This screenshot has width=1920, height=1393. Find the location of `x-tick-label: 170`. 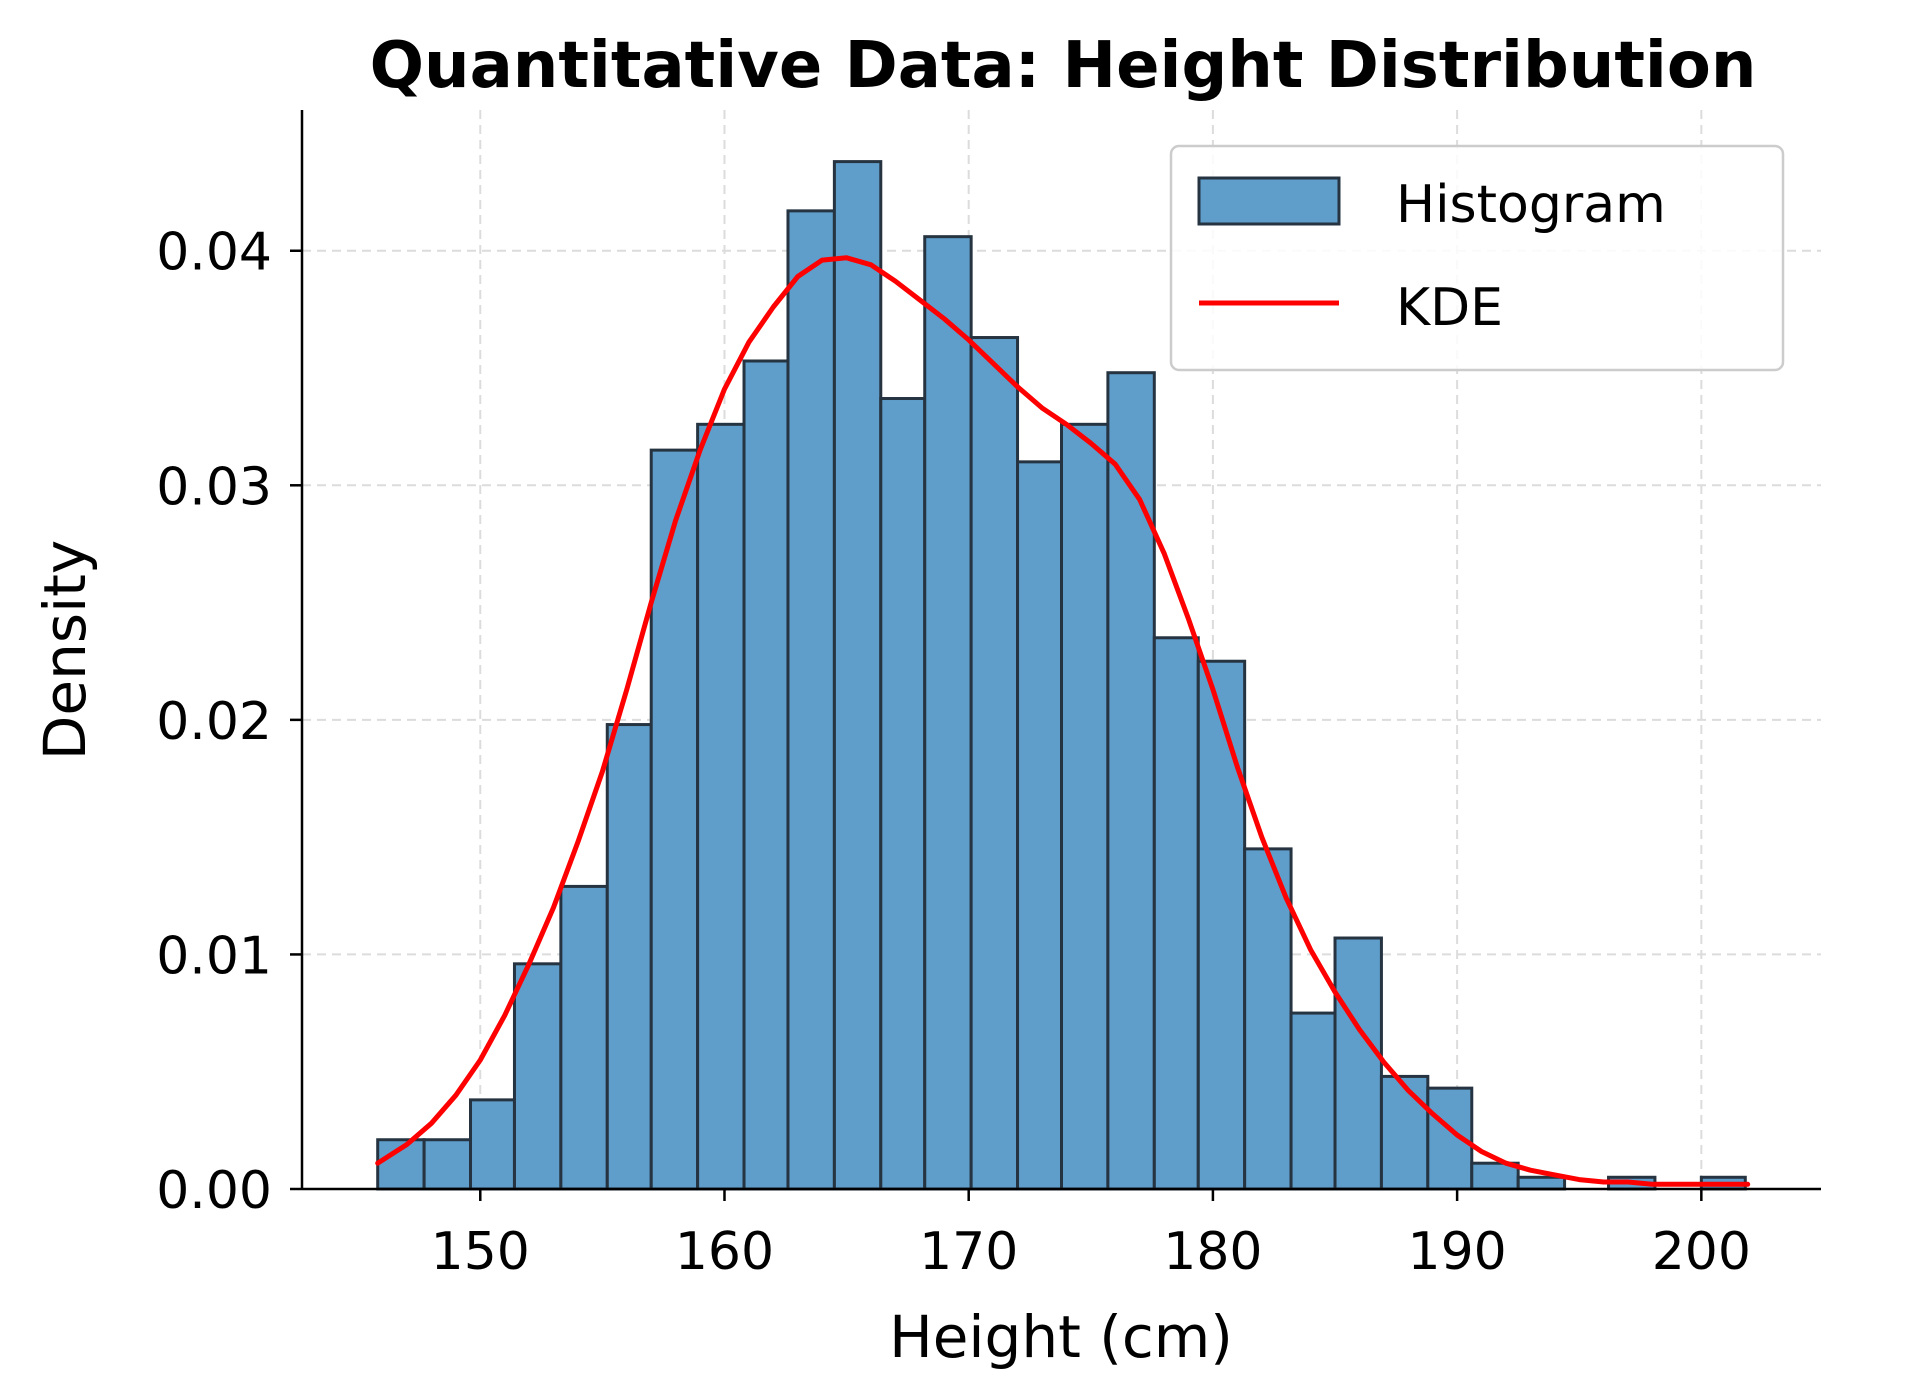

x-tick-label: 170 is located at coordinates (968, 1252).